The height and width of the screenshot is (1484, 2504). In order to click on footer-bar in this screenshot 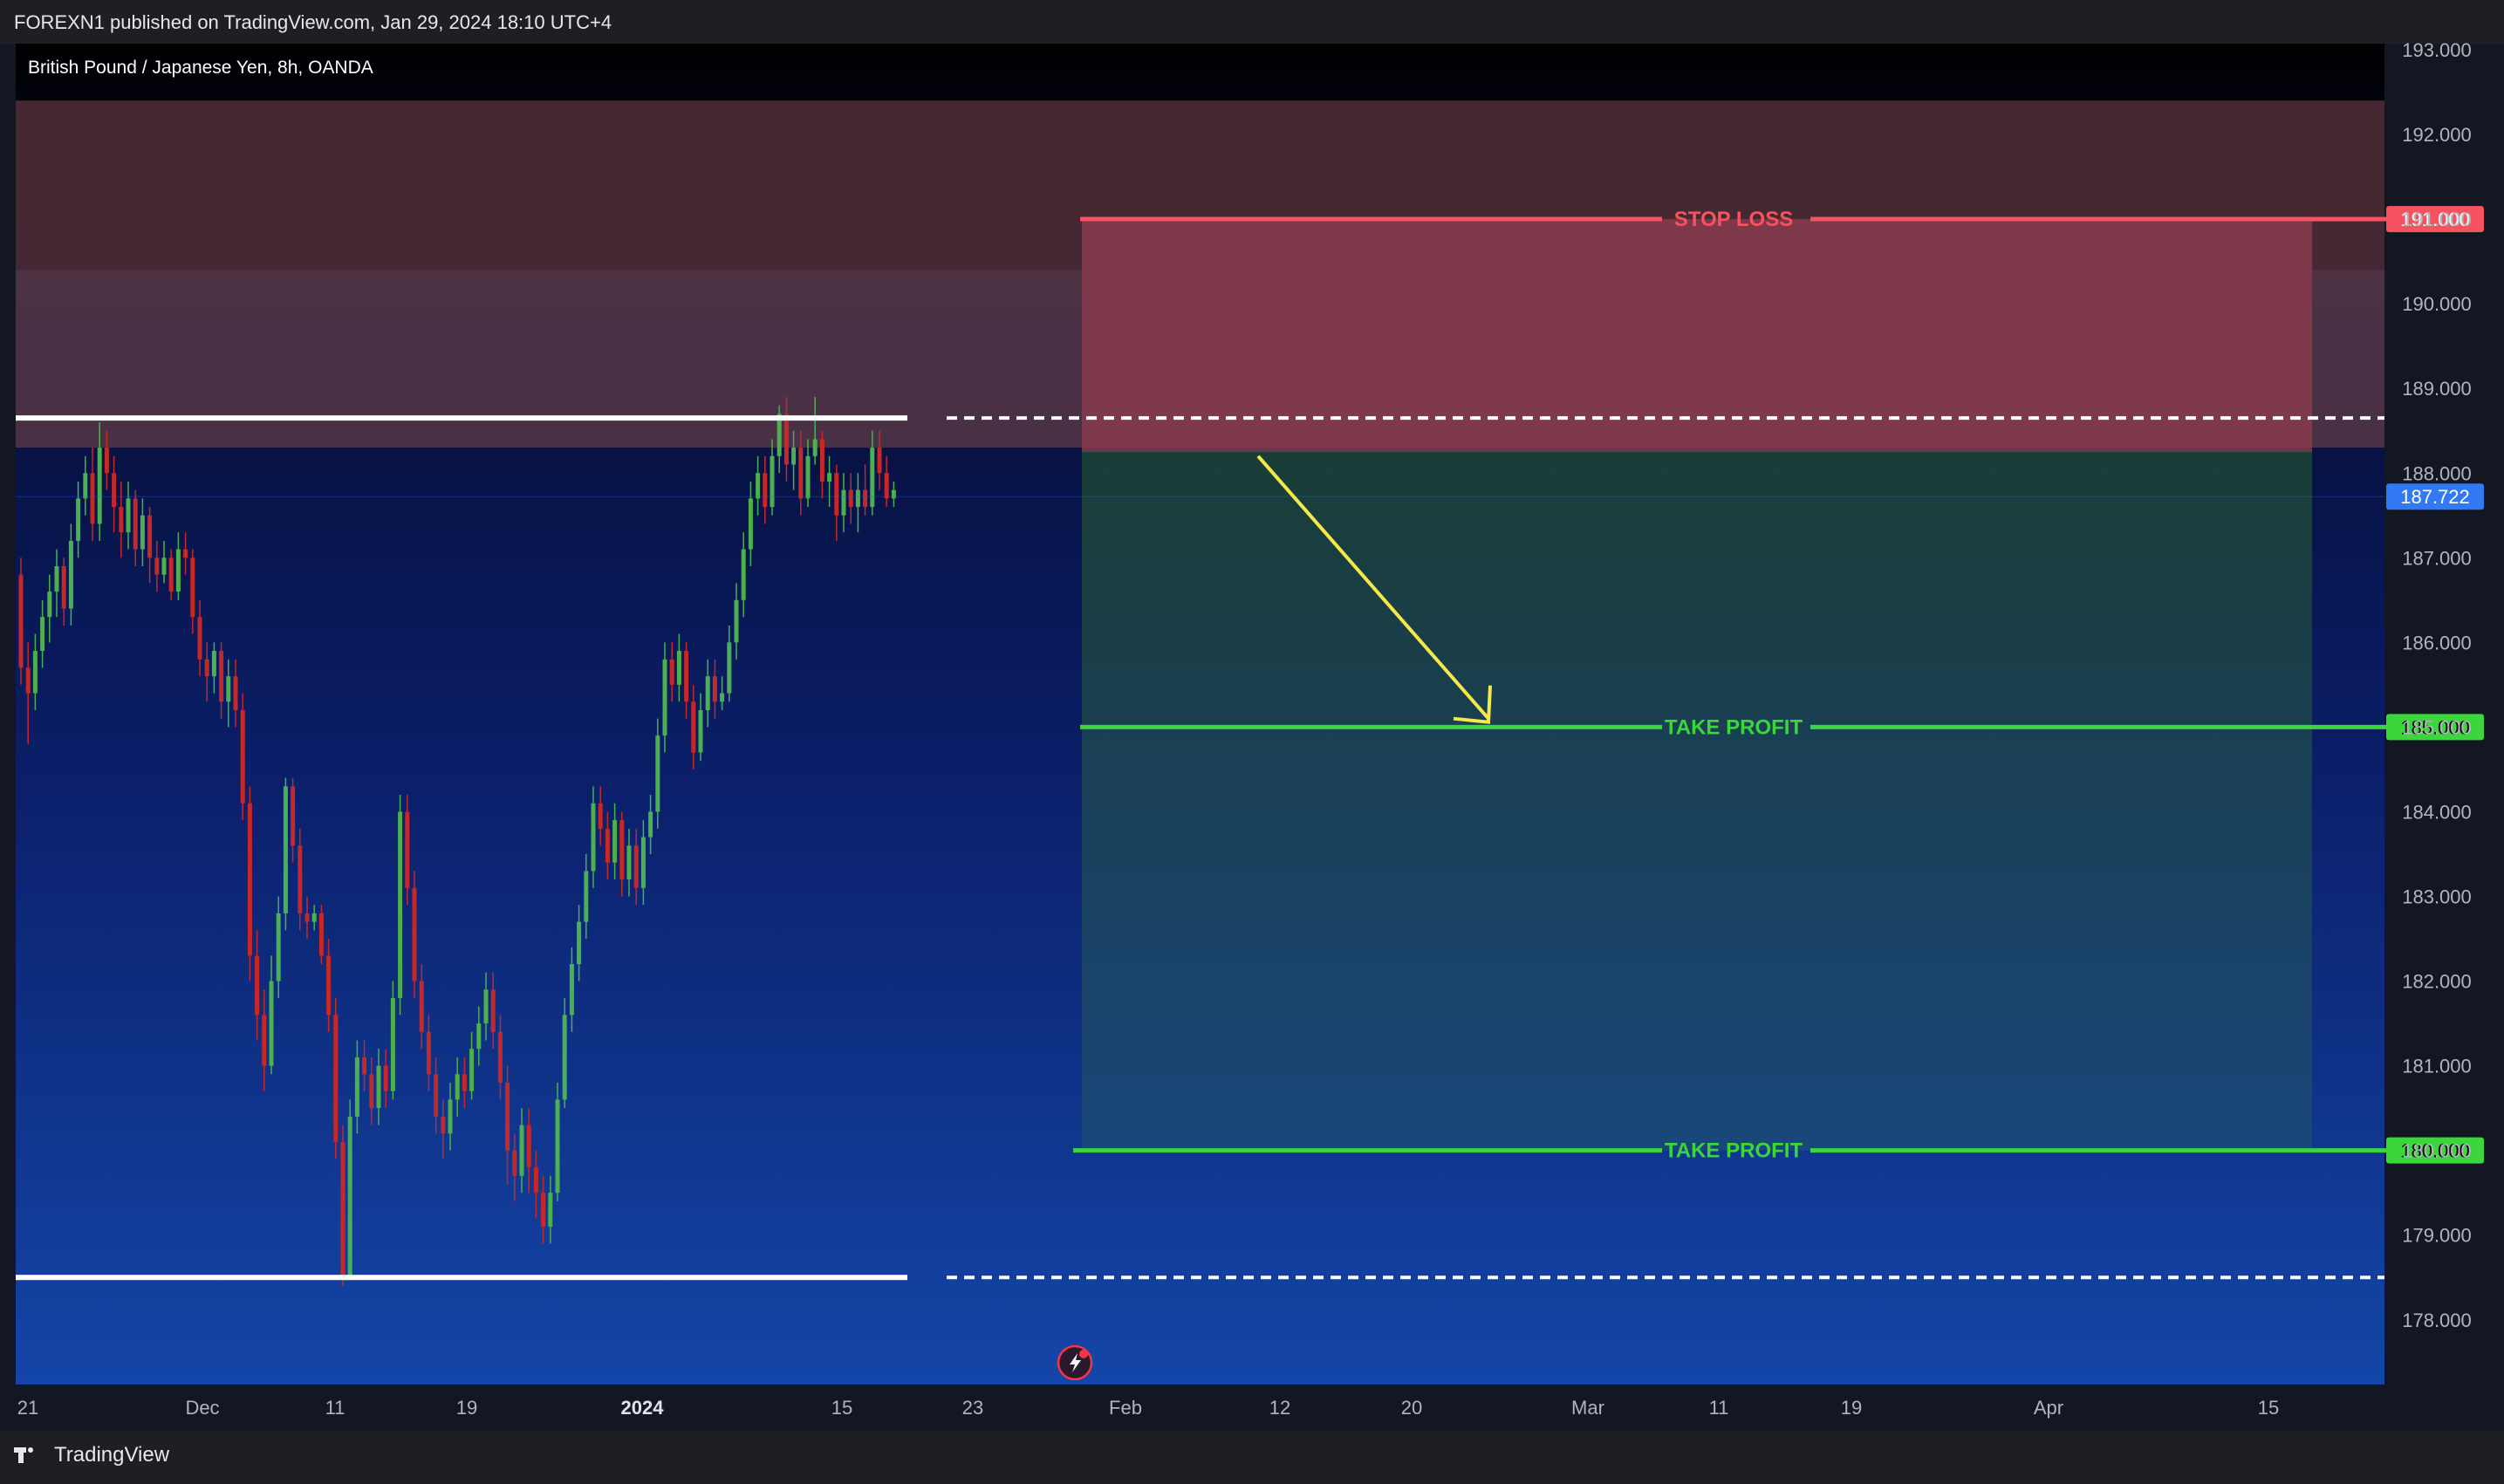, I will do `click(1252, 1457)`.